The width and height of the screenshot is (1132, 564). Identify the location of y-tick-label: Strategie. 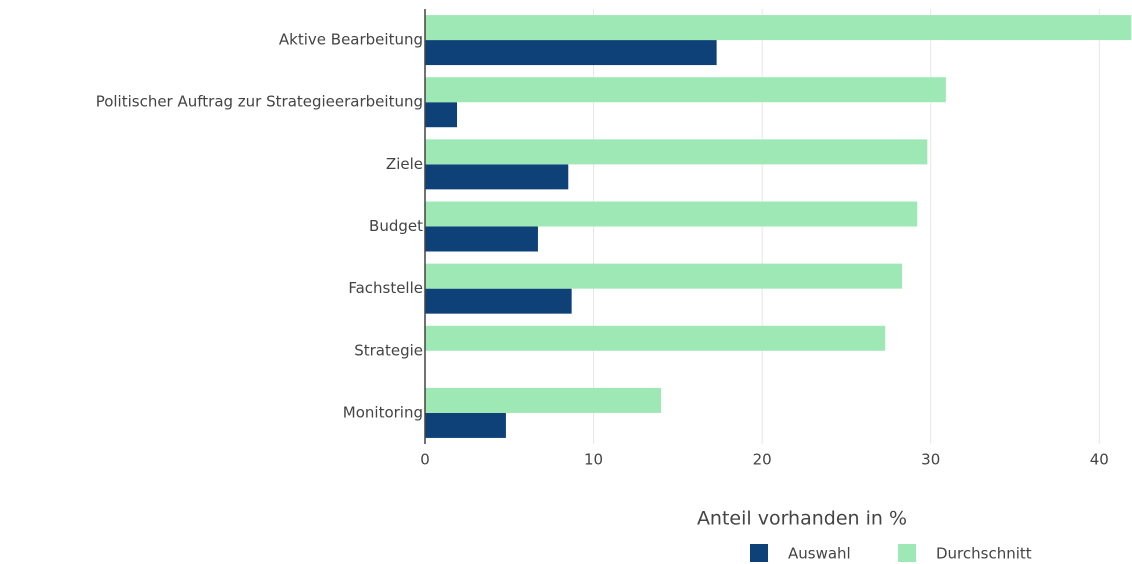
(388, 350).